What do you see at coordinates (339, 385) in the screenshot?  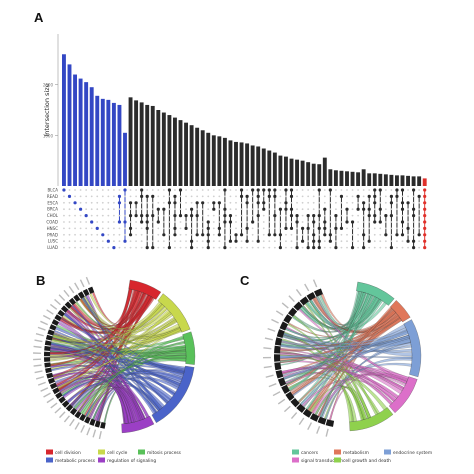 I see `ribbon` at bounding box center [339, 385].